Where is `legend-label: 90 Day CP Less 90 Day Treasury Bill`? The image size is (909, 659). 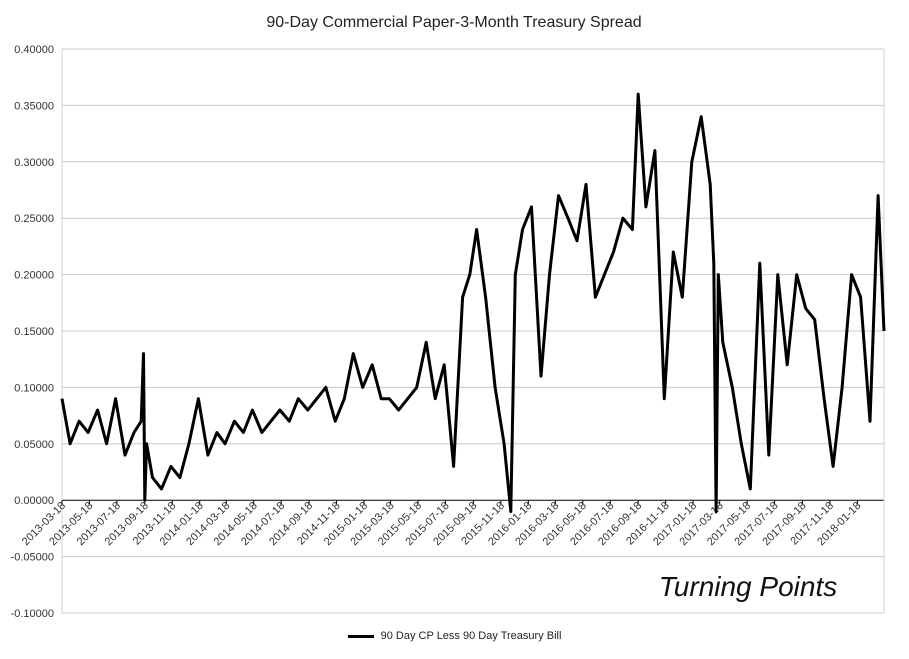
legend-label: 90 Day CP Less 90 Day Treasury Bill is located at coordinates (471, 636).